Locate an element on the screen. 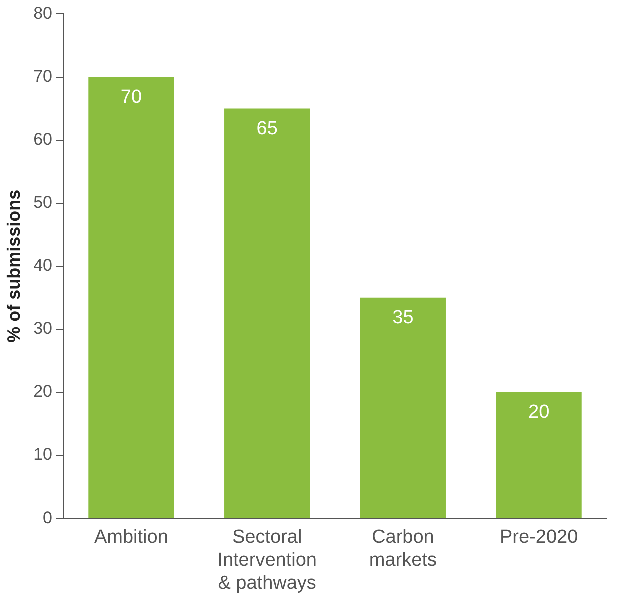  x-tick-label: Ambition is located at coordinates (131, 537).